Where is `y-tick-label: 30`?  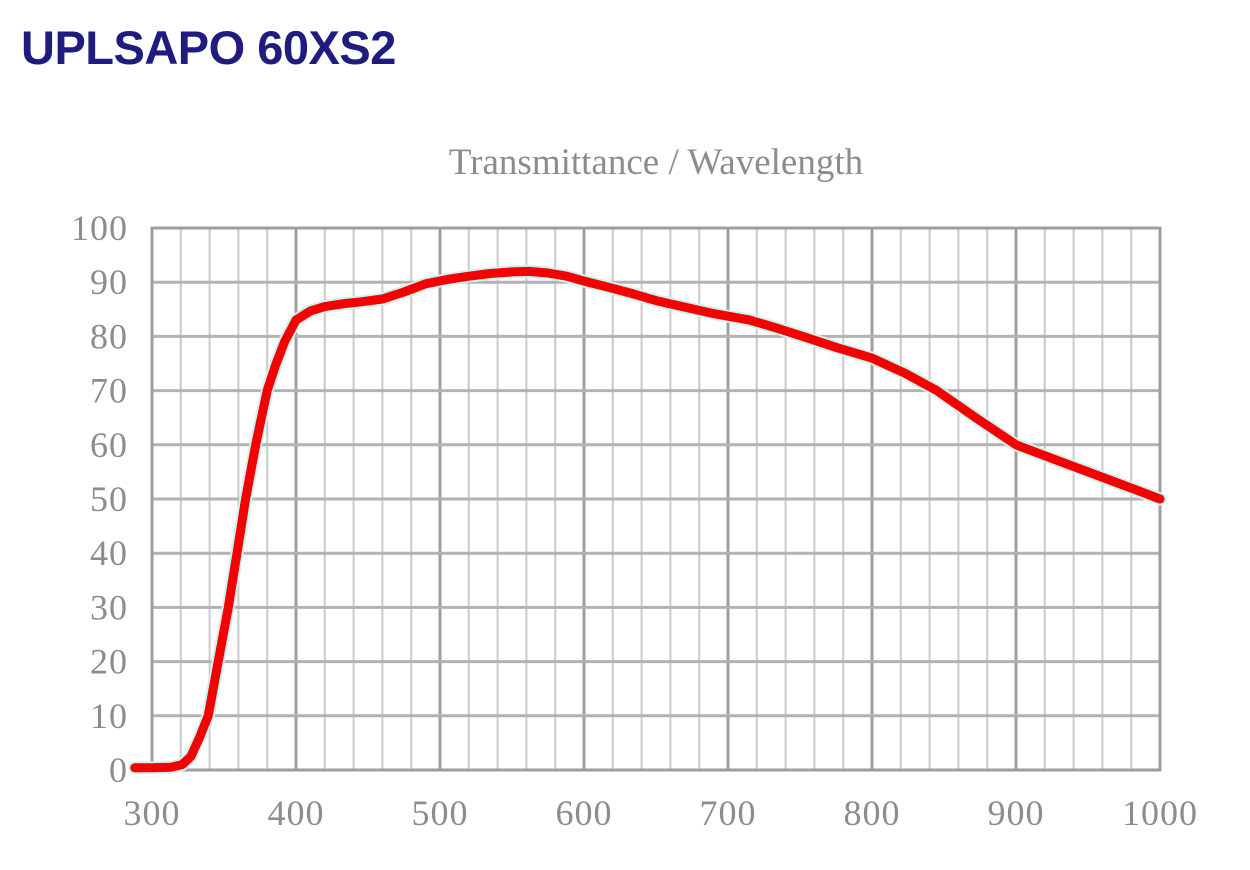
y-tick-label: 30 is located at coordinates (109, 607).